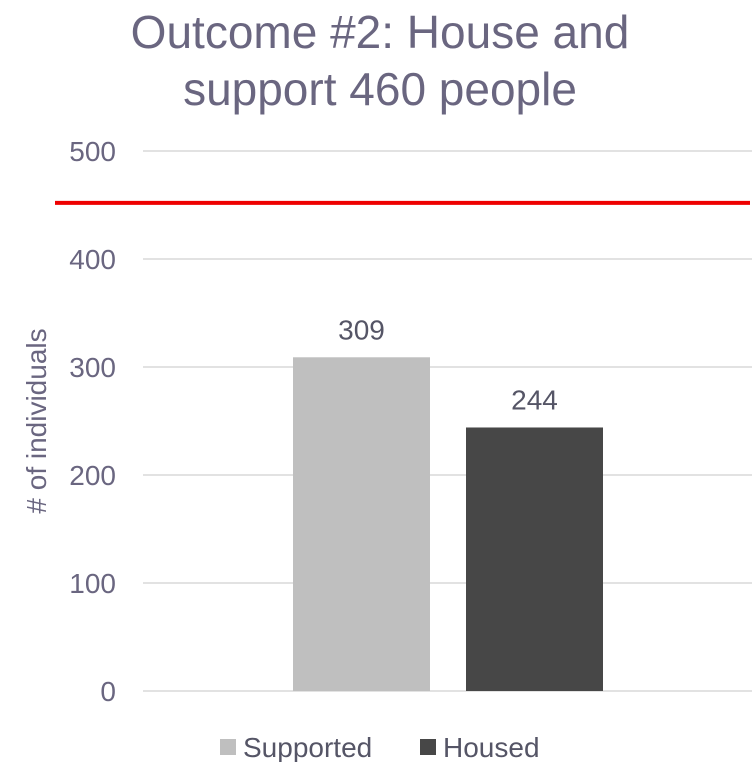 The image size is (755, 767). Describe the element at coordinates (534, 399) in the screenshot. I see `data-label-housed: 244` at that location.